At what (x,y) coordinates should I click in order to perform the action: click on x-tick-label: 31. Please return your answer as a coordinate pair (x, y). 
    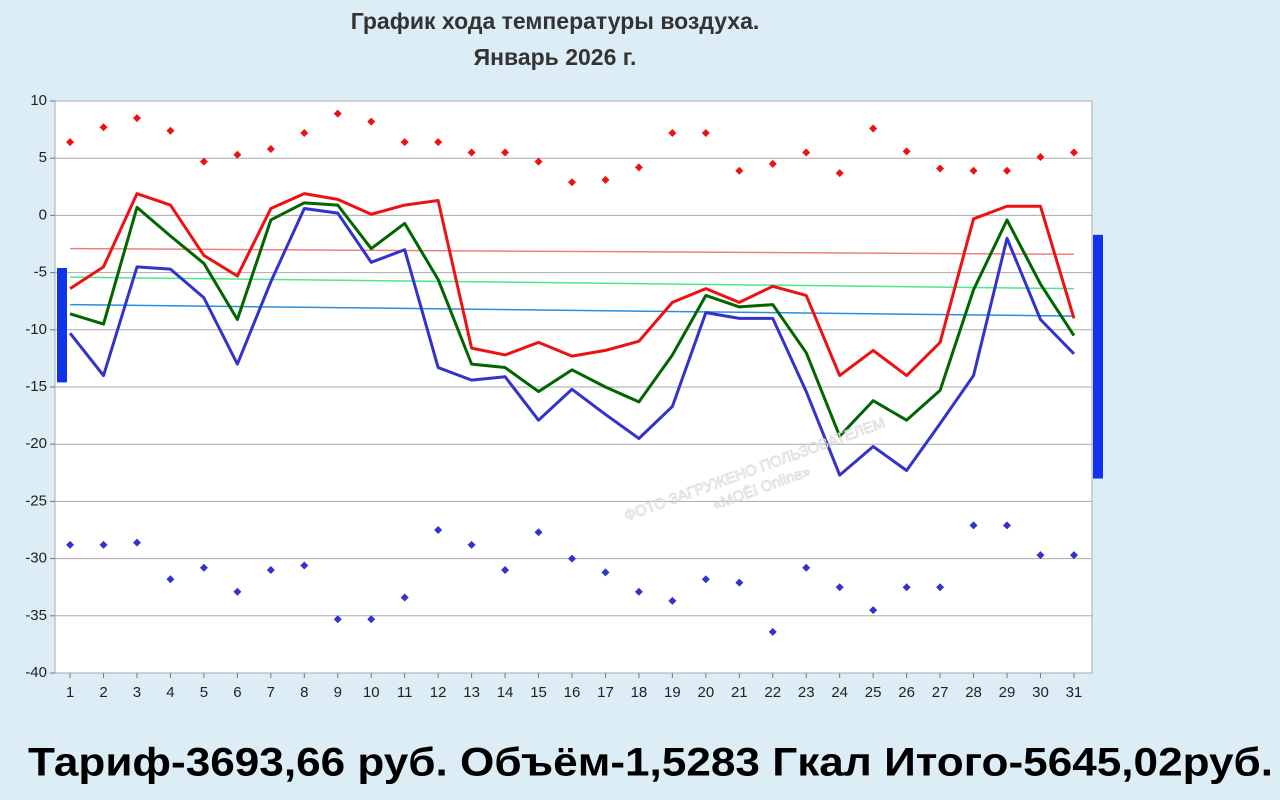
    Looking at the image, I should click on (1074, 692).